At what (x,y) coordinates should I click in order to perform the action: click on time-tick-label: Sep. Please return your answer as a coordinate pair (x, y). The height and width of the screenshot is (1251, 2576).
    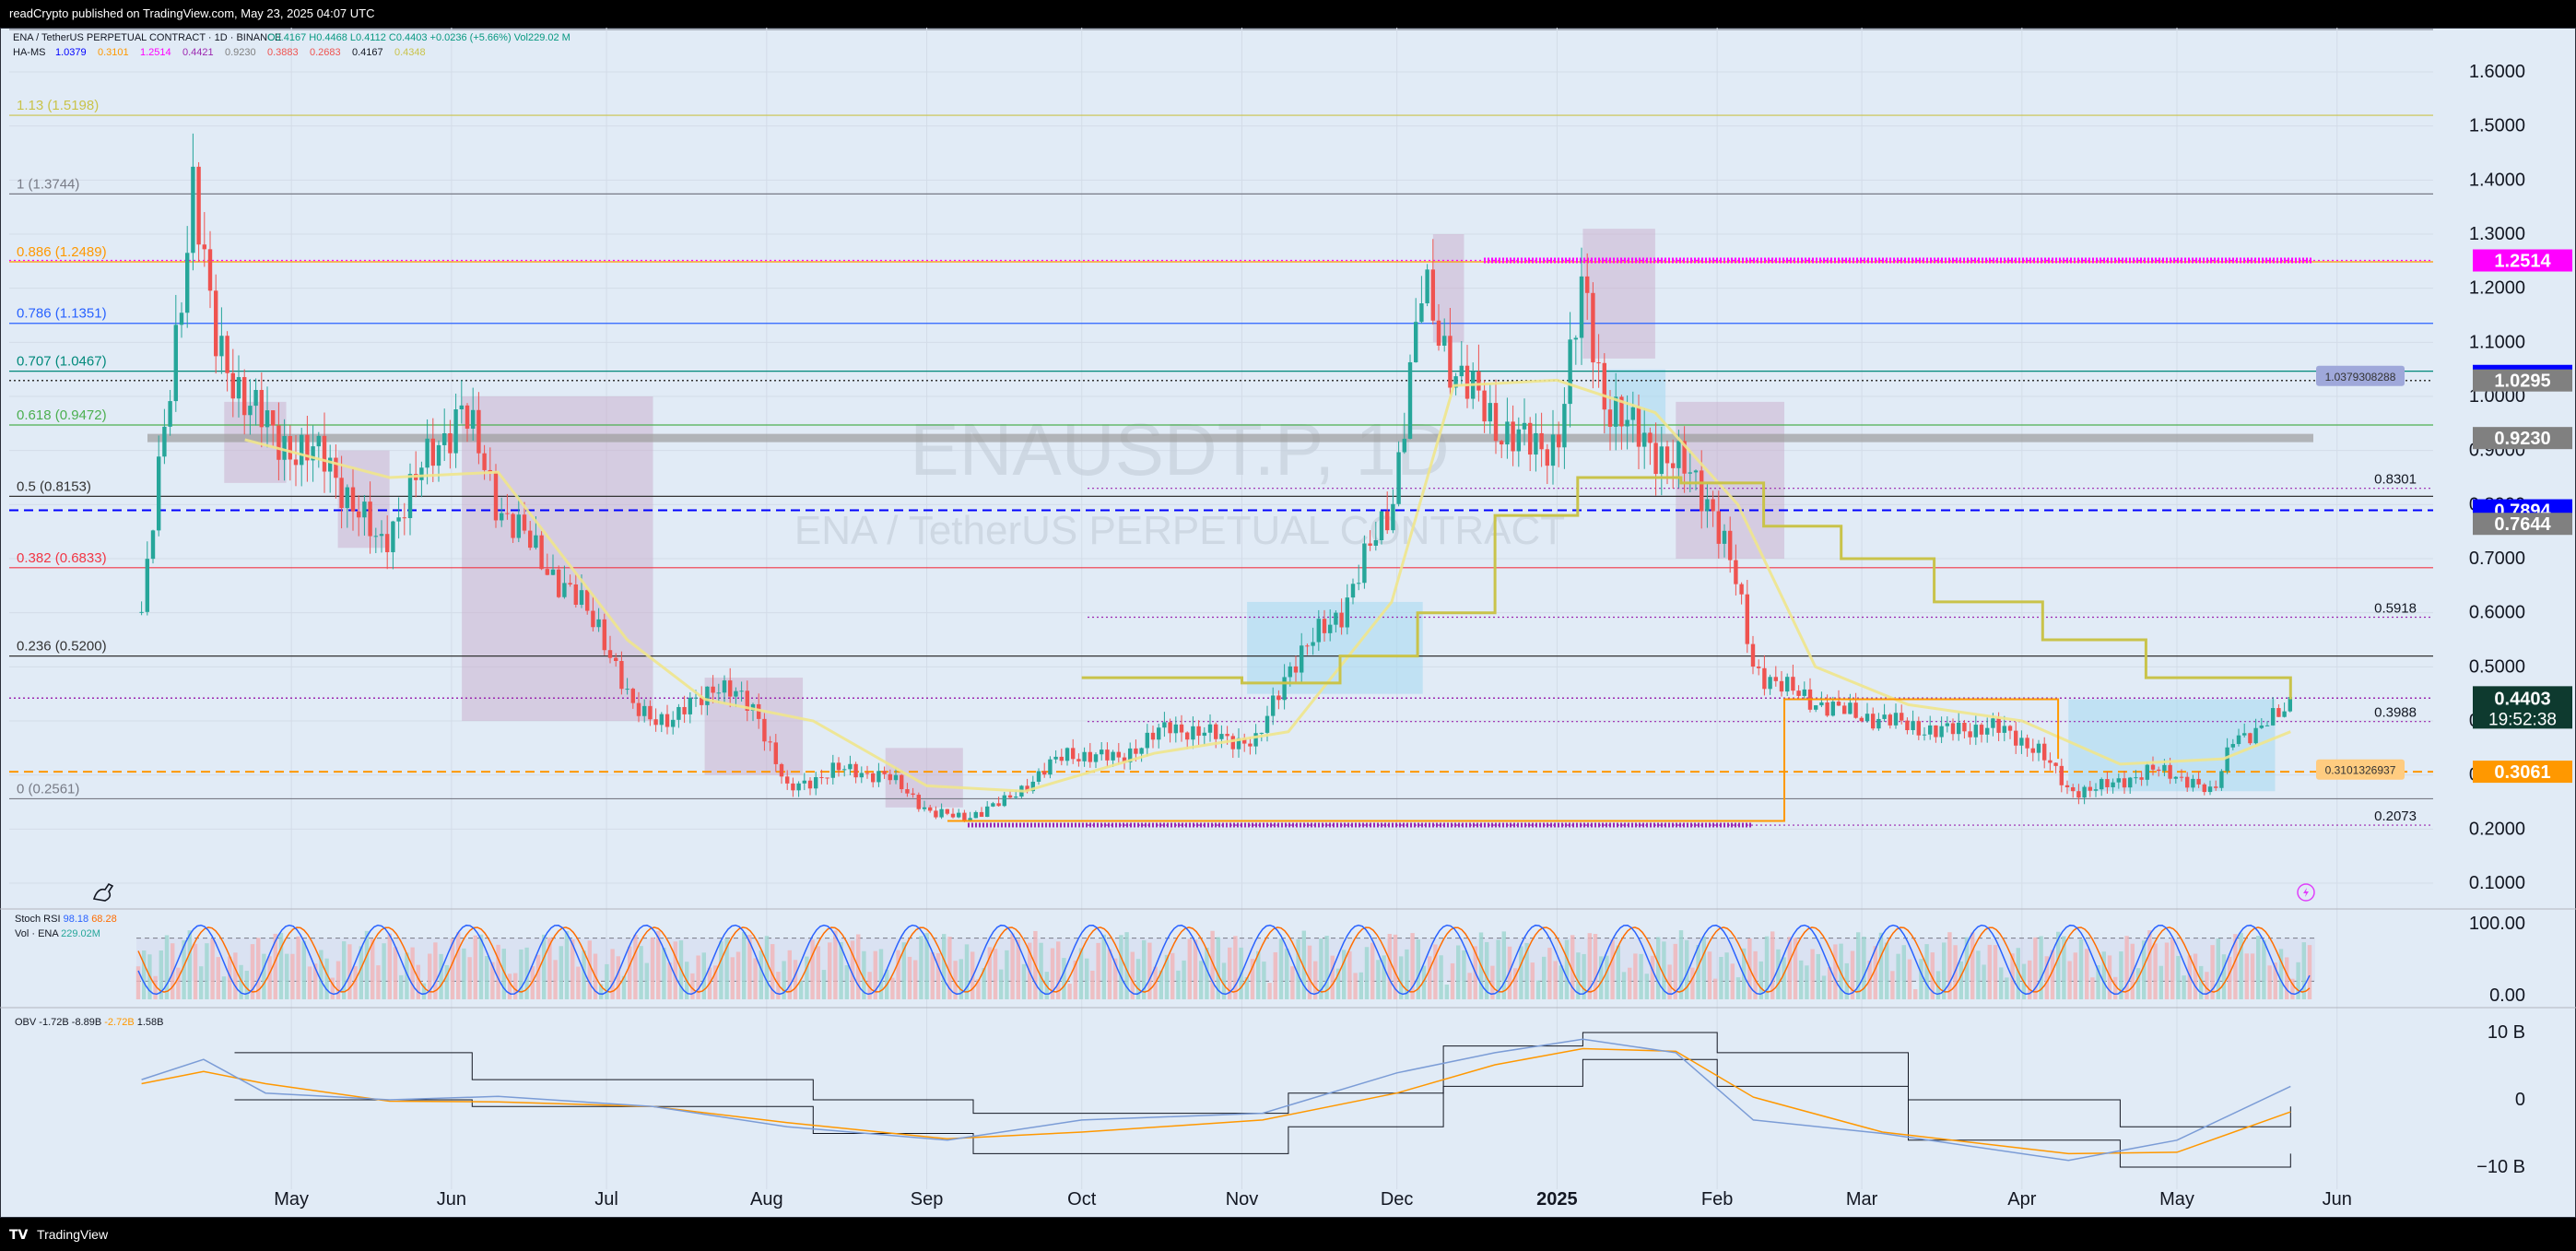
    Looking at the image, I should click on (927, 1199).